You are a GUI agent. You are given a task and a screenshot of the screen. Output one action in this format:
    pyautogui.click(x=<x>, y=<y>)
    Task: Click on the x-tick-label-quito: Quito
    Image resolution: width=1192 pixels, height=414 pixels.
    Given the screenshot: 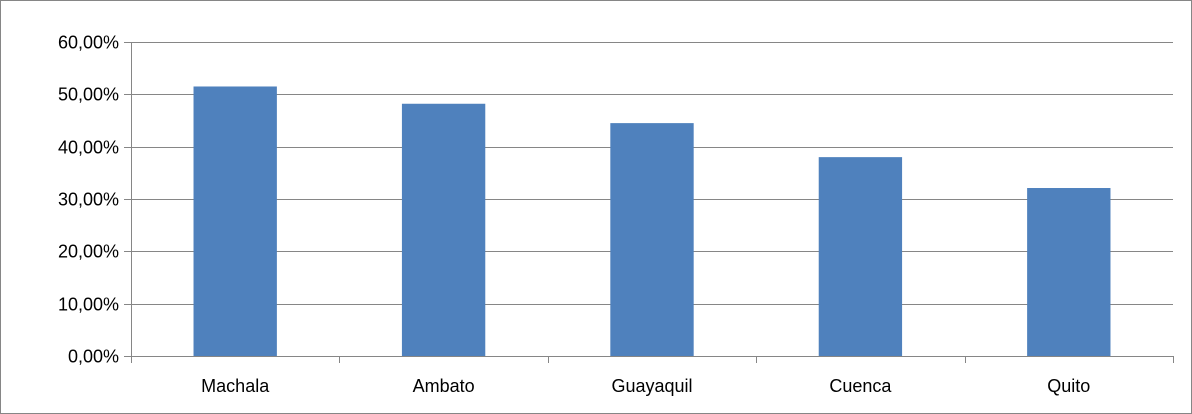 What is the action you would take?
    pyautogui.click(x=1068, y=386)
    